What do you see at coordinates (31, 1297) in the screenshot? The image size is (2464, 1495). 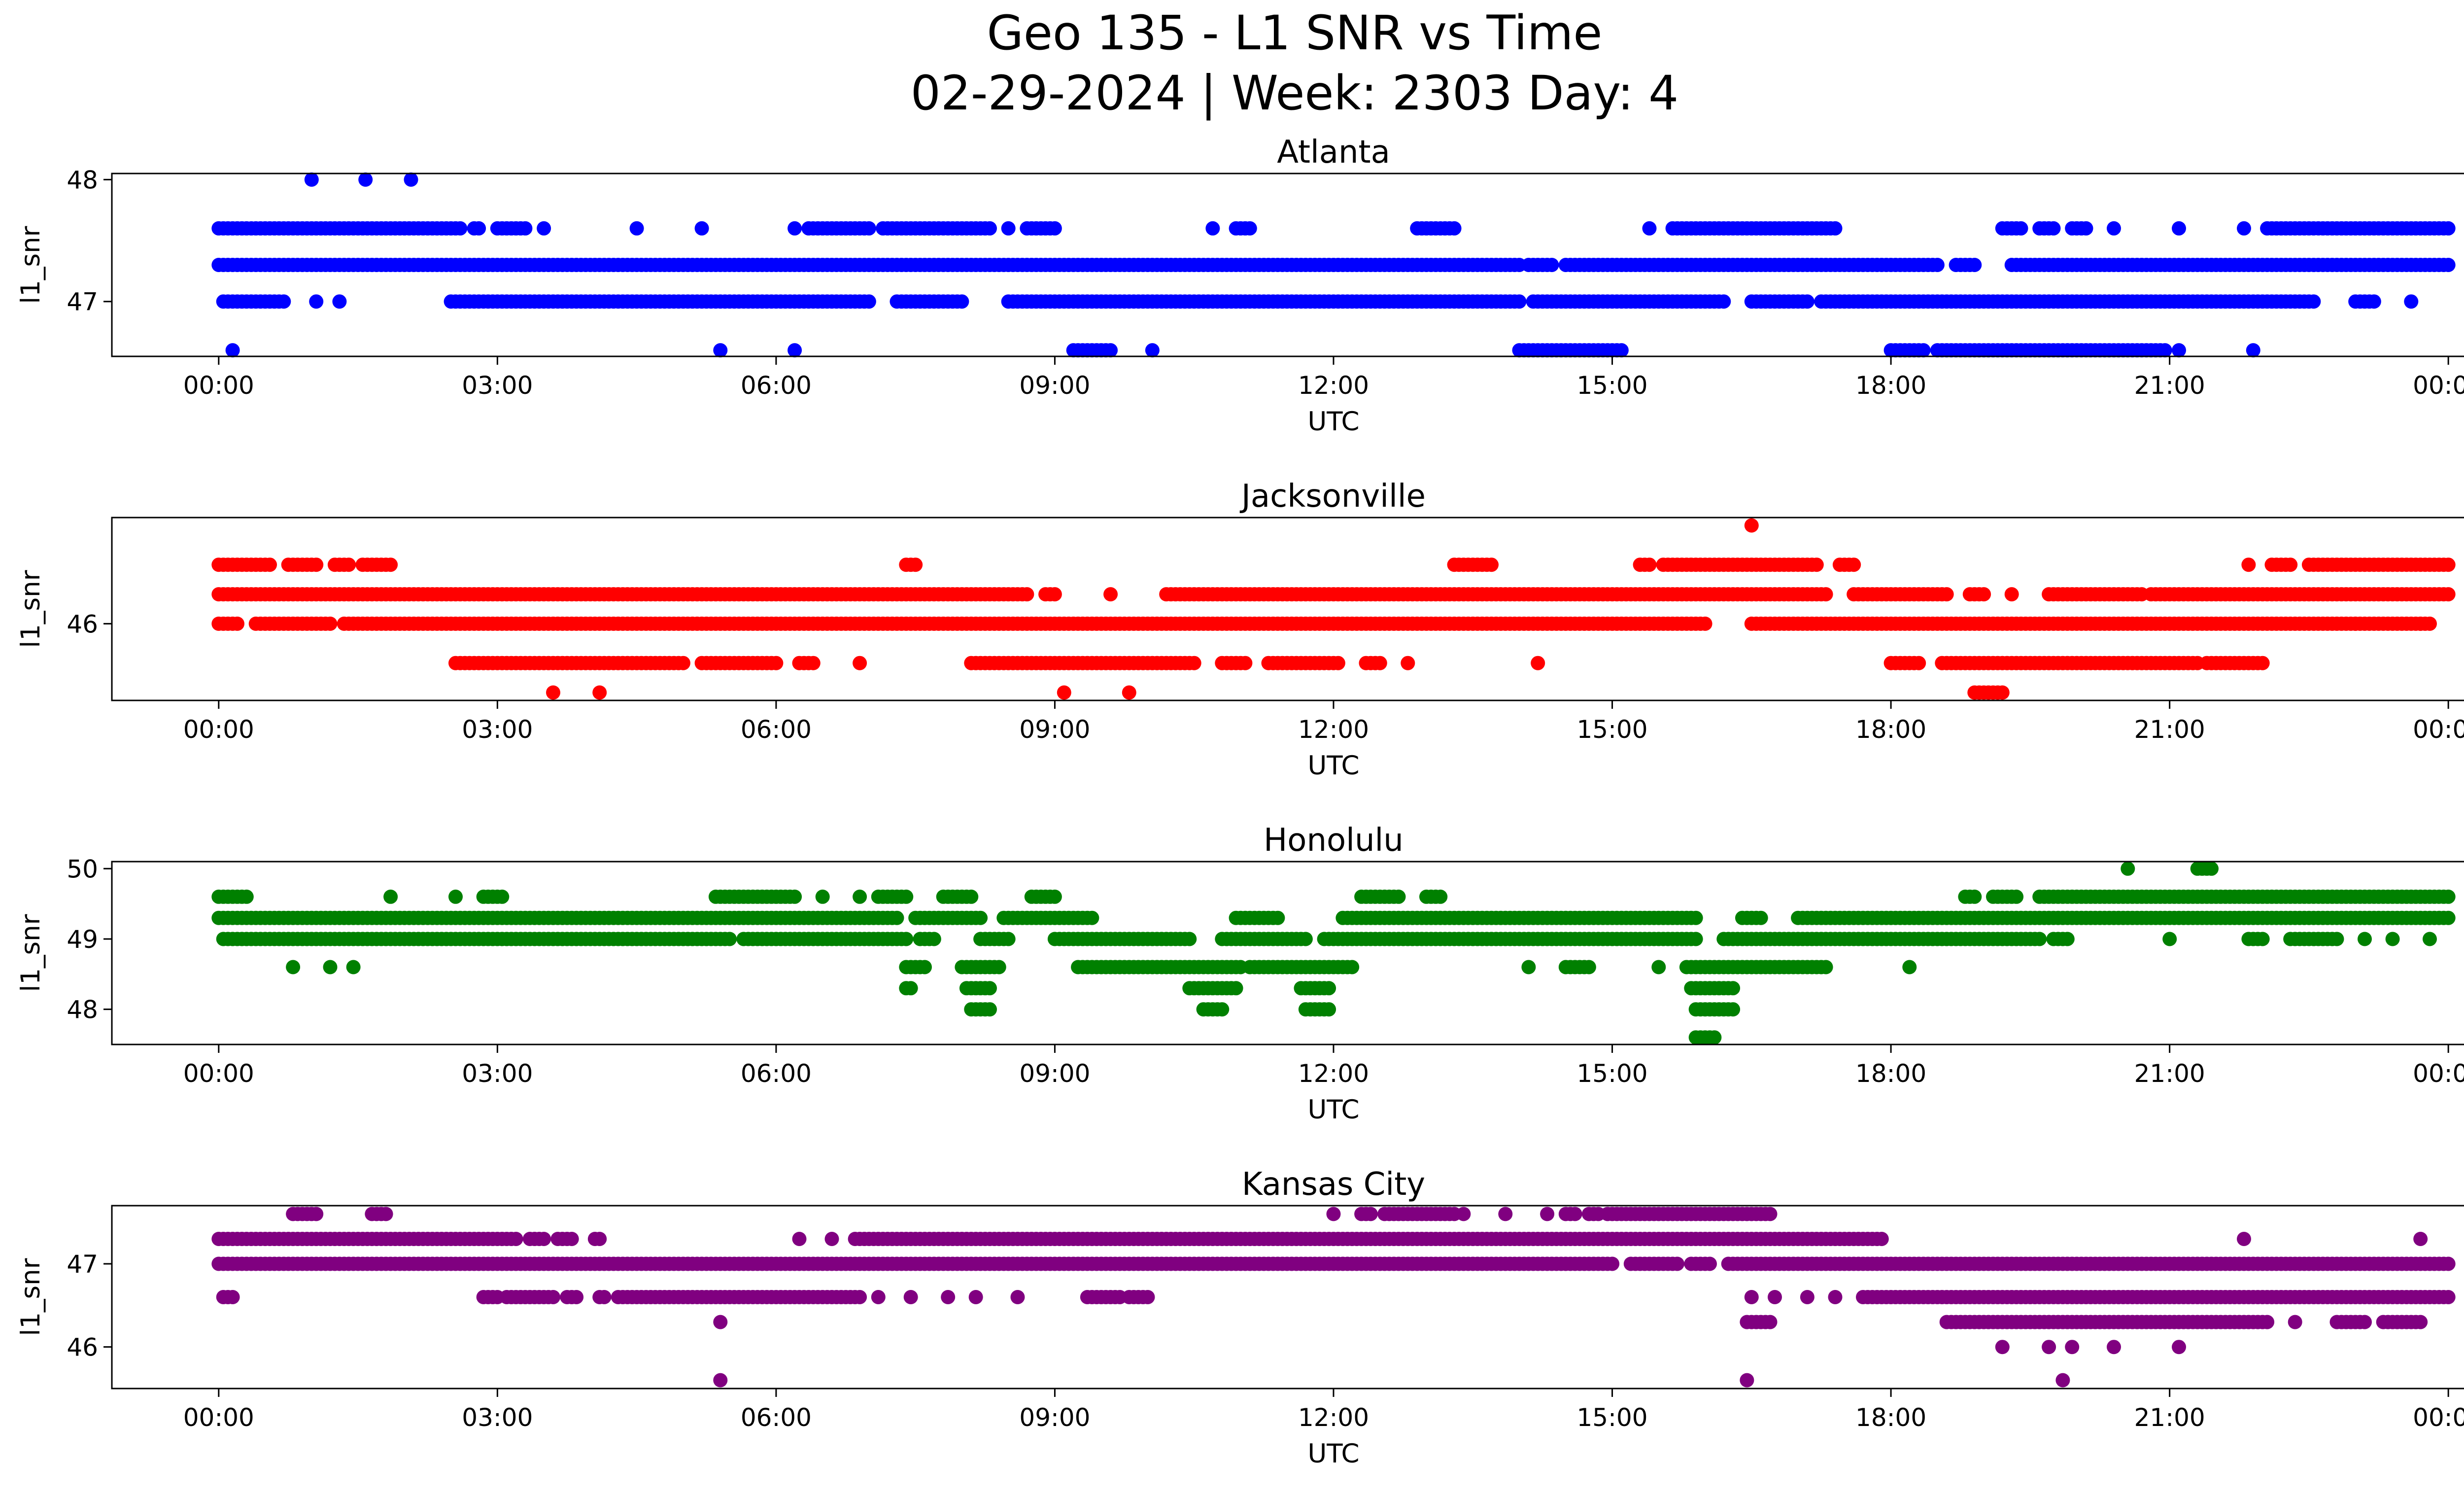 I see `kansas-city-y-axis-label: l1_snr` at bounding box center [31, 1297].